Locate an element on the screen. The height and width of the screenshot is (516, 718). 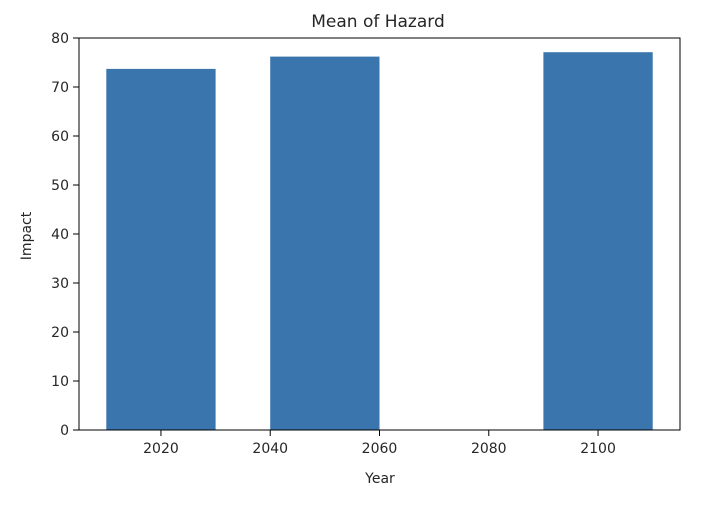
y-axis: 0 10 20 30 40 50 60 70 80 is located at coordinates (65, 235).